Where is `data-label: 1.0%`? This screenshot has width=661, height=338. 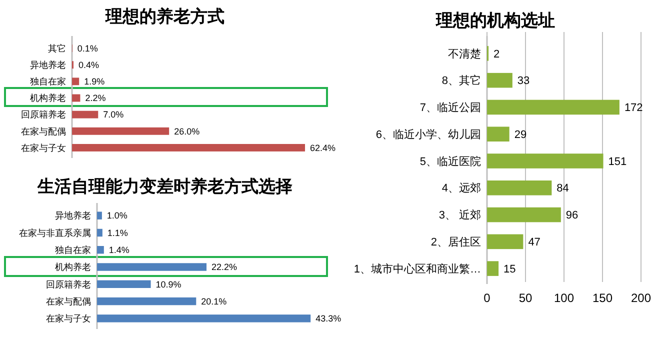 data-label: 1.0% is located at coordinates (117, 215).